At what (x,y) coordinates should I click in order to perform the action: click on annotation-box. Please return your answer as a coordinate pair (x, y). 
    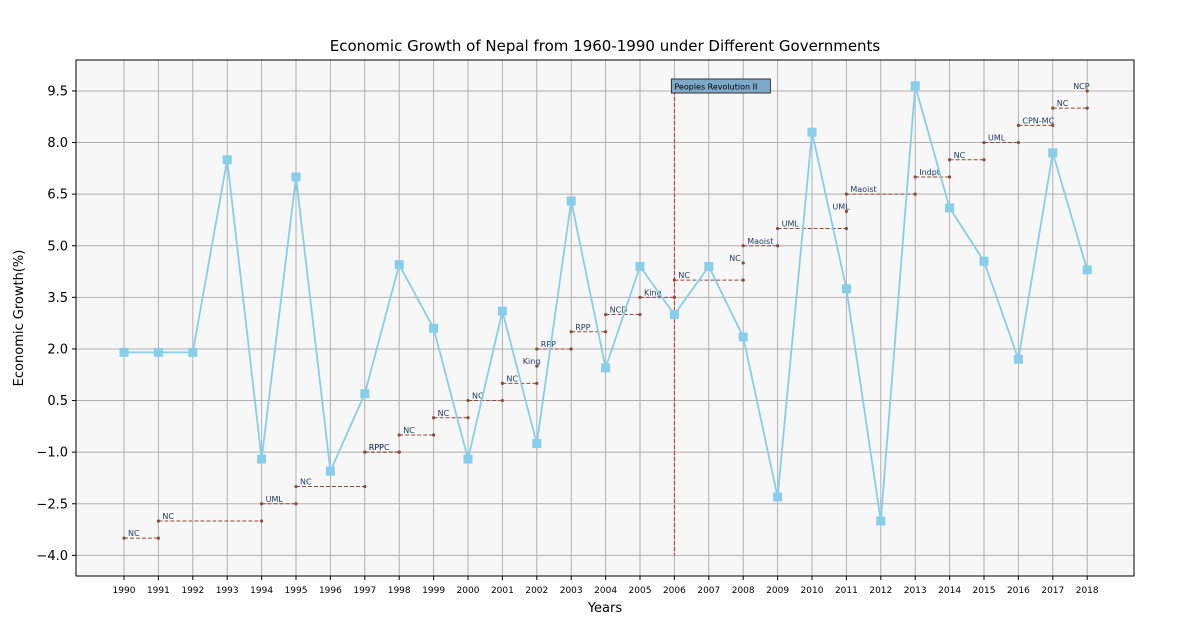
    Looking at the image, I should click on (720, 86).